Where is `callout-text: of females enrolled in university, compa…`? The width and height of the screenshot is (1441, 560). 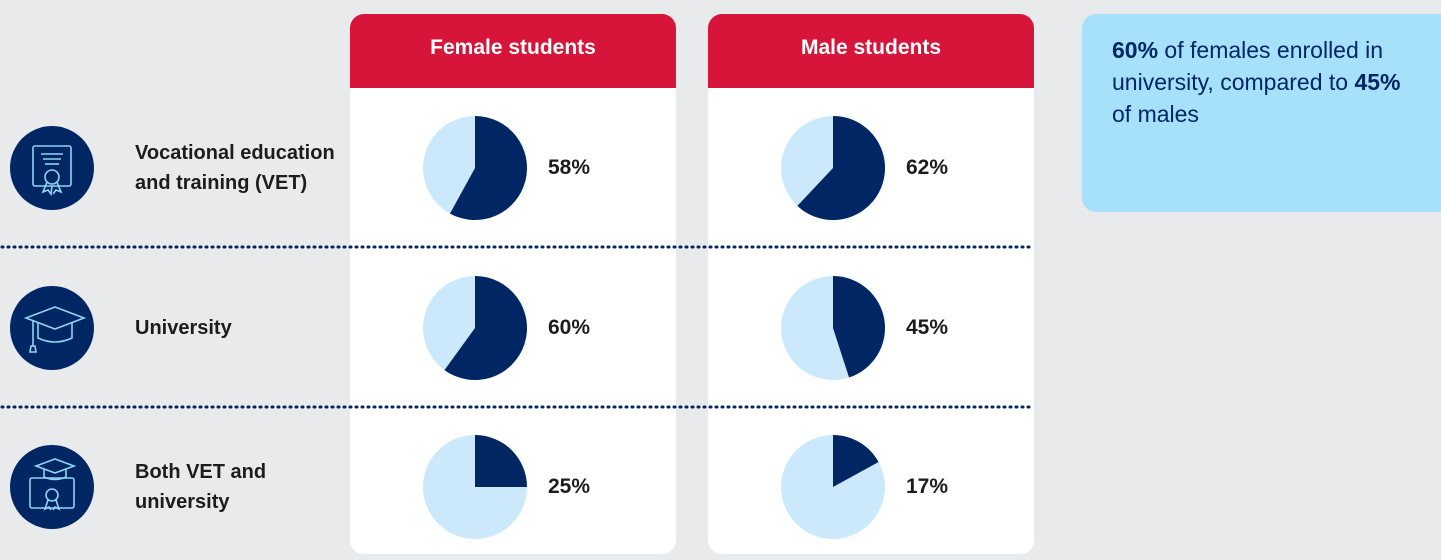
callout-text: of females enrolled in university, compa… is located at coordinates (1248, 66).